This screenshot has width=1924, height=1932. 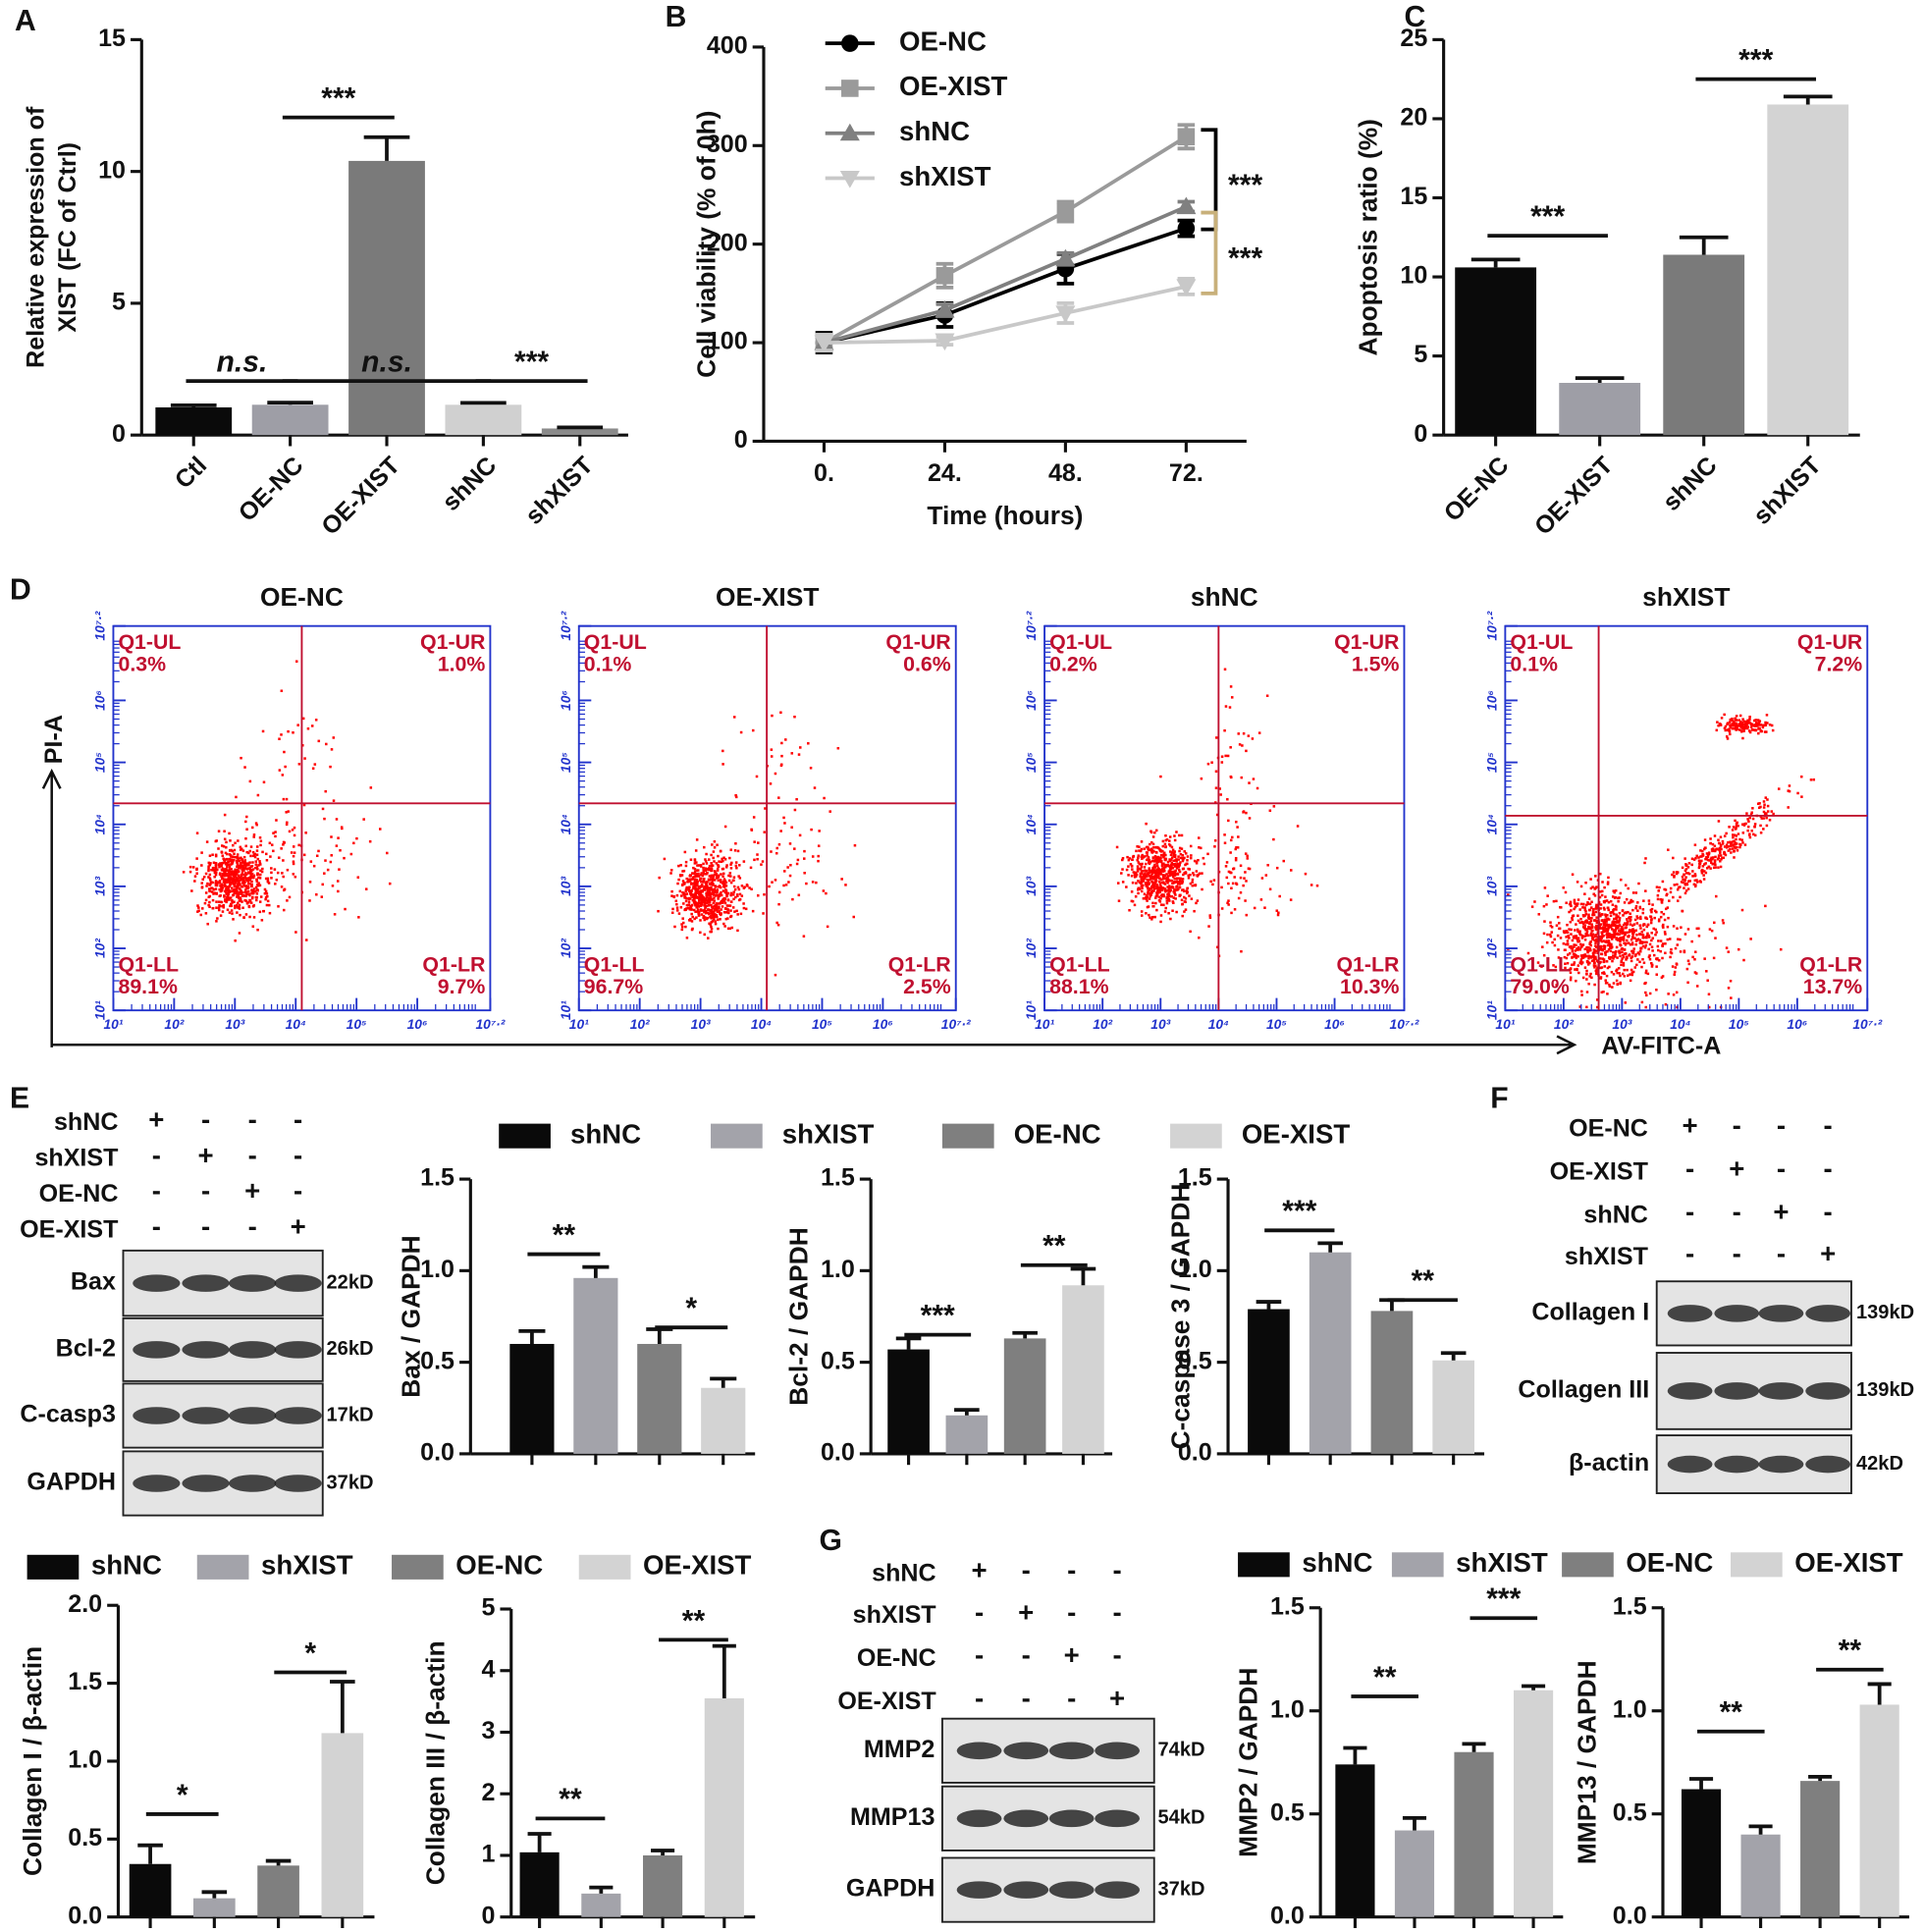 What do you see at coordinates (488, 1730) in the screenshot?
I see `y-tick-label: 3` at bounding box center [488, 1730].